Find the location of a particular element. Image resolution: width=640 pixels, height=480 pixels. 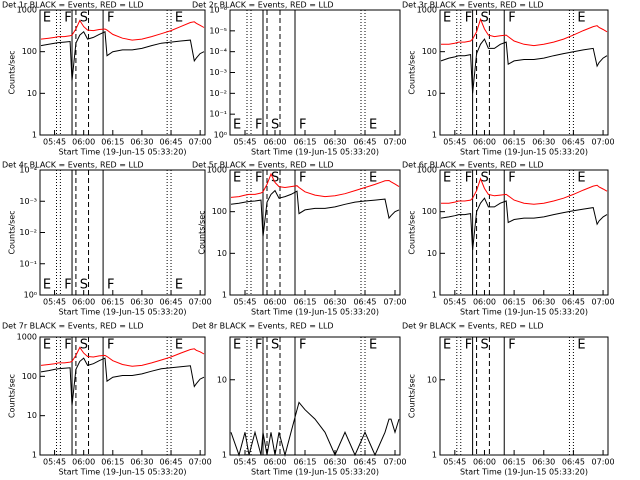

y-tick-label: 10⁻⁴ is located at coordinates (28, 170).